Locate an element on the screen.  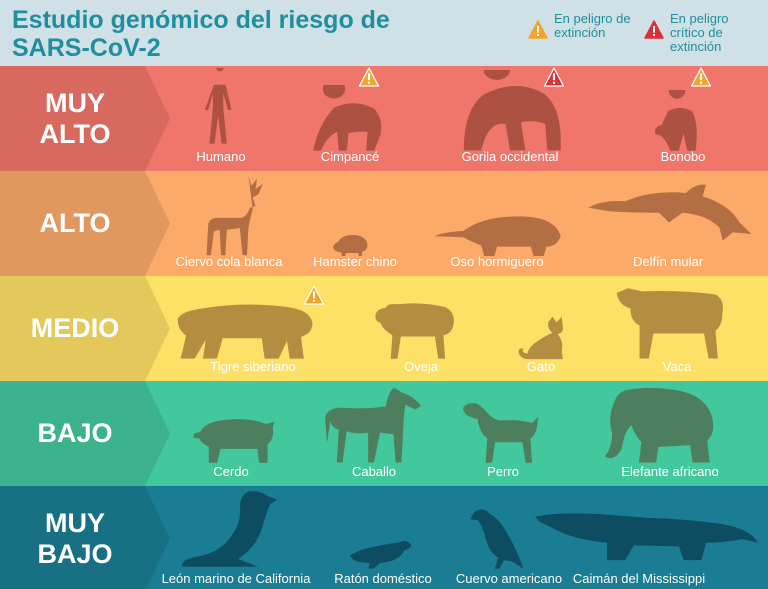
chimpanzee-icon is located at coordinates (347, 118).